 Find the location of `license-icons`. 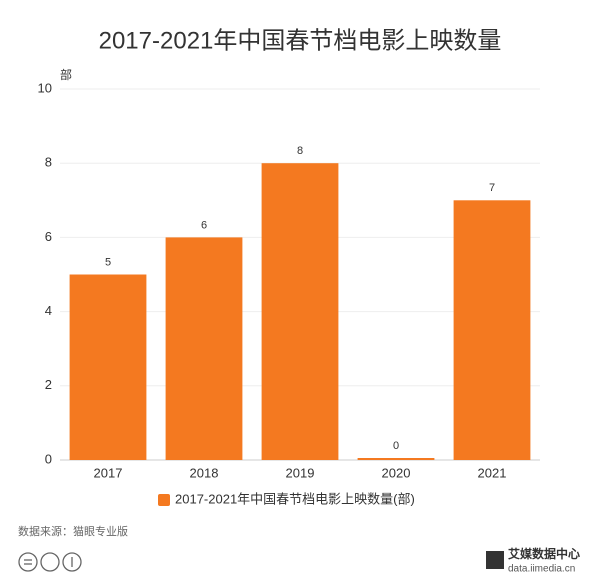

license-icons is located at coordinates (50, 562).